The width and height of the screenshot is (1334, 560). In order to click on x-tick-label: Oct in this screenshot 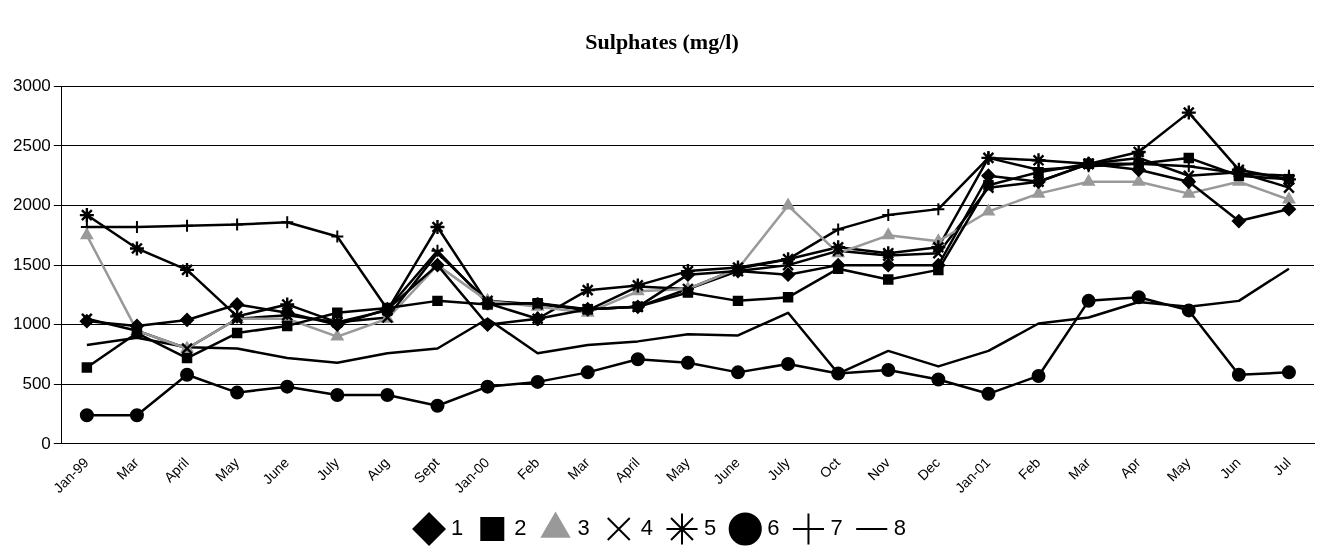, I will do `click(830, 468)`.